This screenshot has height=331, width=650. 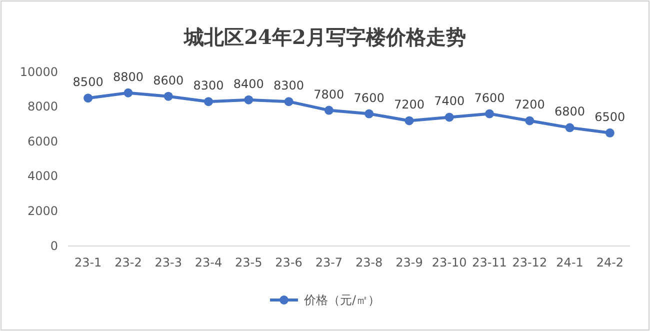 What do you see at coordinates (324, 37) in the screenshot?
I see `chart-title: 城北区24年2月写字楼价格走势` at bounding box center [324, 37].